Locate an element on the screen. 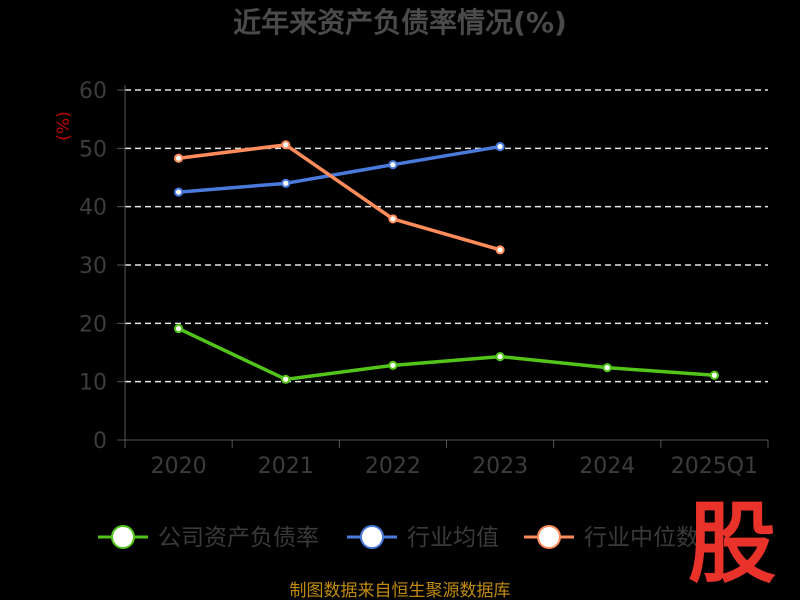  brand-logo: 股 is located at coordinates (732, 543).